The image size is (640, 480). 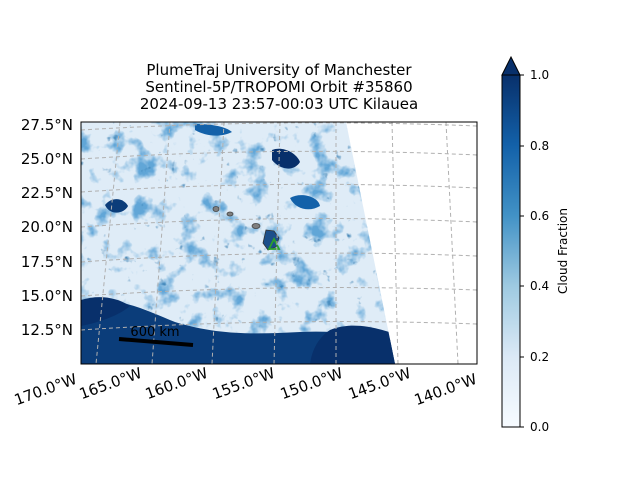 What do you see at coordinates (230, 214) in the screenshot?
I see `island-oahu` at bounding box center [230, 214].